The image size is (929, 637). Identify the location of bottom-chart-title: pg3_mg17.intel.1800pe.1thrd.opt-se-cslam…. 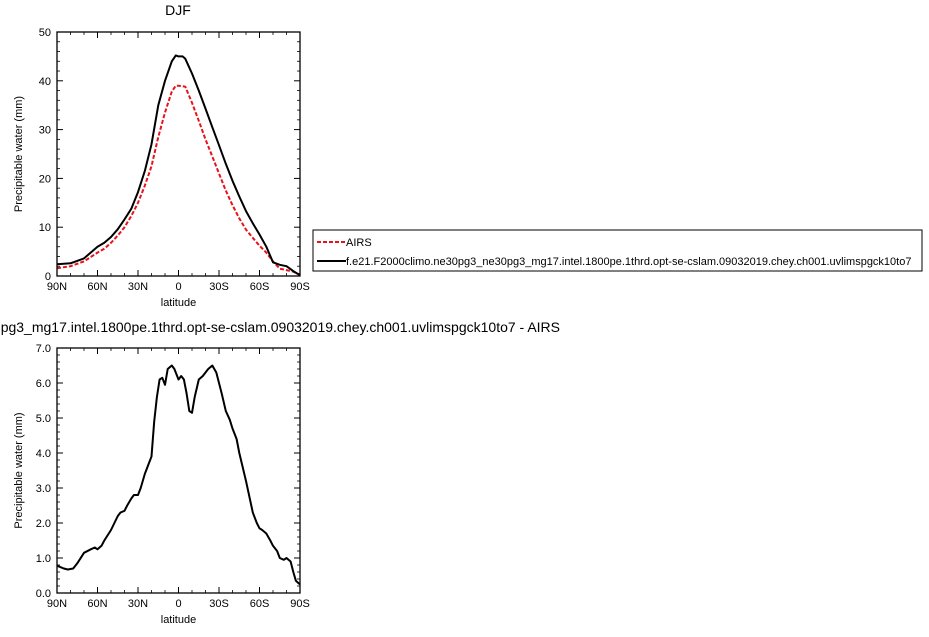
(280, 327).